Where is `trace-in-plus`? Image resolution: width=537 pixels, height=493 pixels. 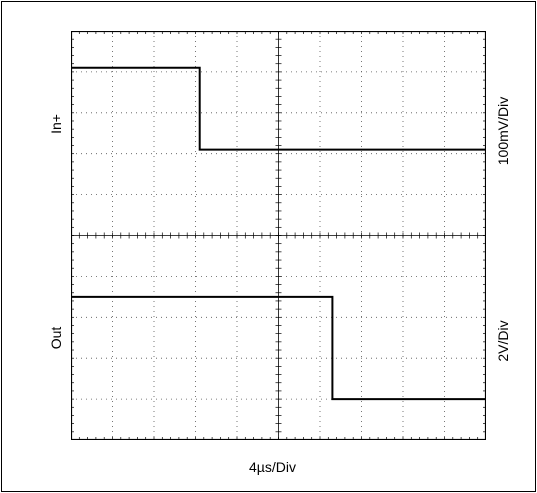
trace-in-plus is located at coordinates (278, 108).